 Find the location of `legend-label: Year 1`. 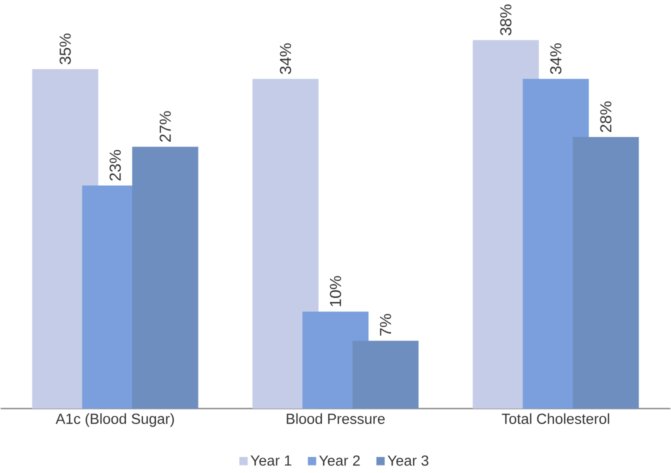

legend-label: Year 1 is located at coordinates (271, 461).